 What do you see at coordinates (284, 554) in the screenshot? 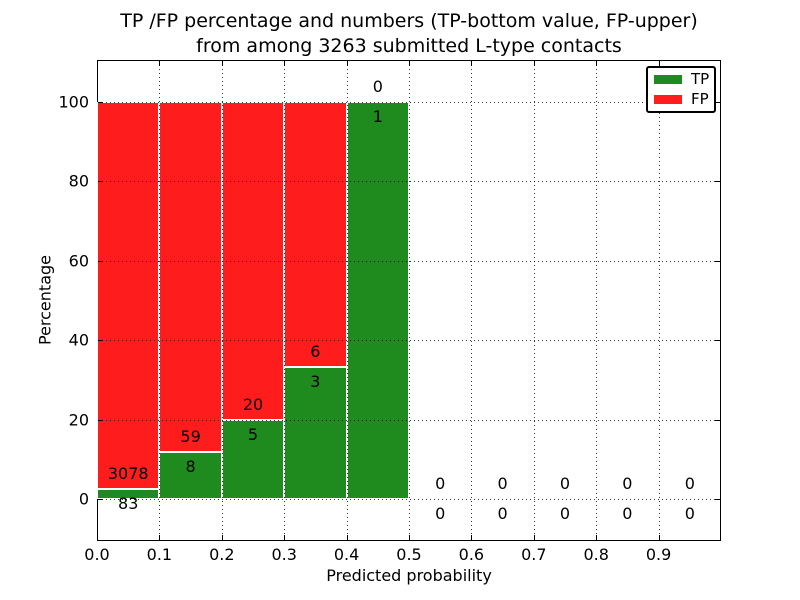
I see `x-tick-label: 0.3` at bounding box center [284, 554].